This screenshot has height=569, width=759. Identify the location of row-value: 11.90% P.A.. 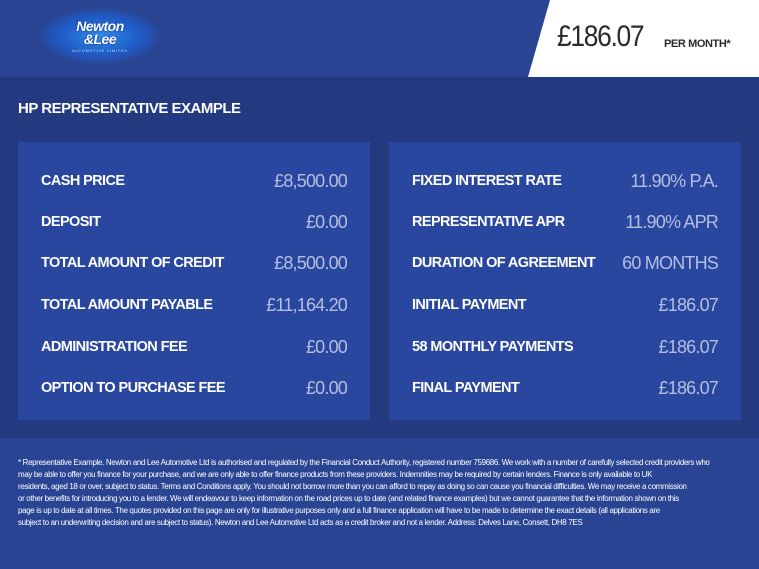
(674, 180).